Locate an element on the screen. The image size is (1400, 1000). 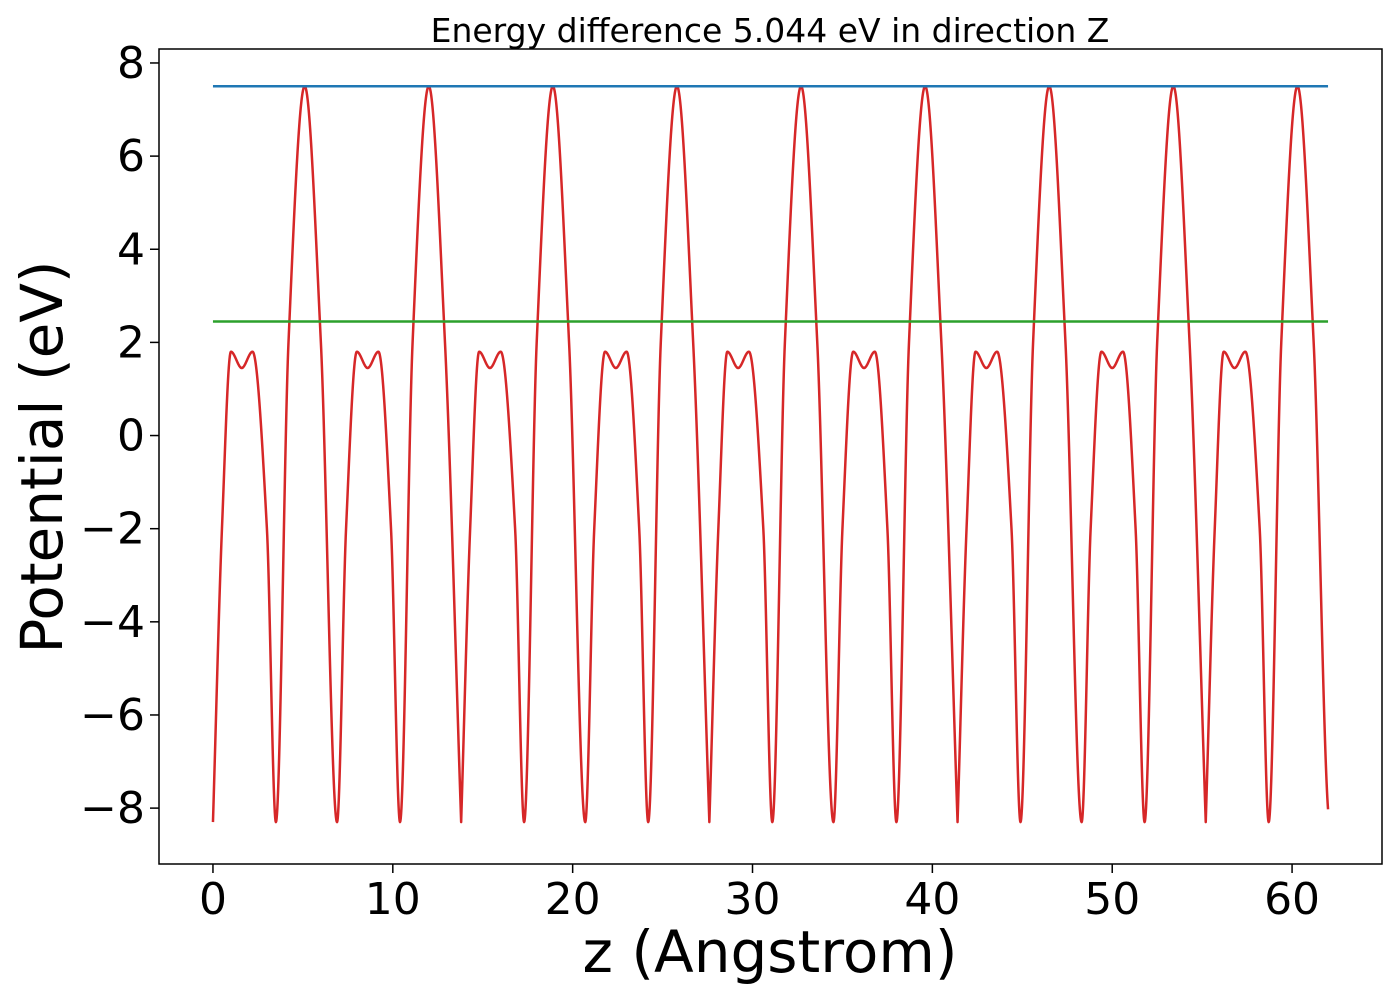
x-tick-label: 0 is located at coordinates (213, 899).